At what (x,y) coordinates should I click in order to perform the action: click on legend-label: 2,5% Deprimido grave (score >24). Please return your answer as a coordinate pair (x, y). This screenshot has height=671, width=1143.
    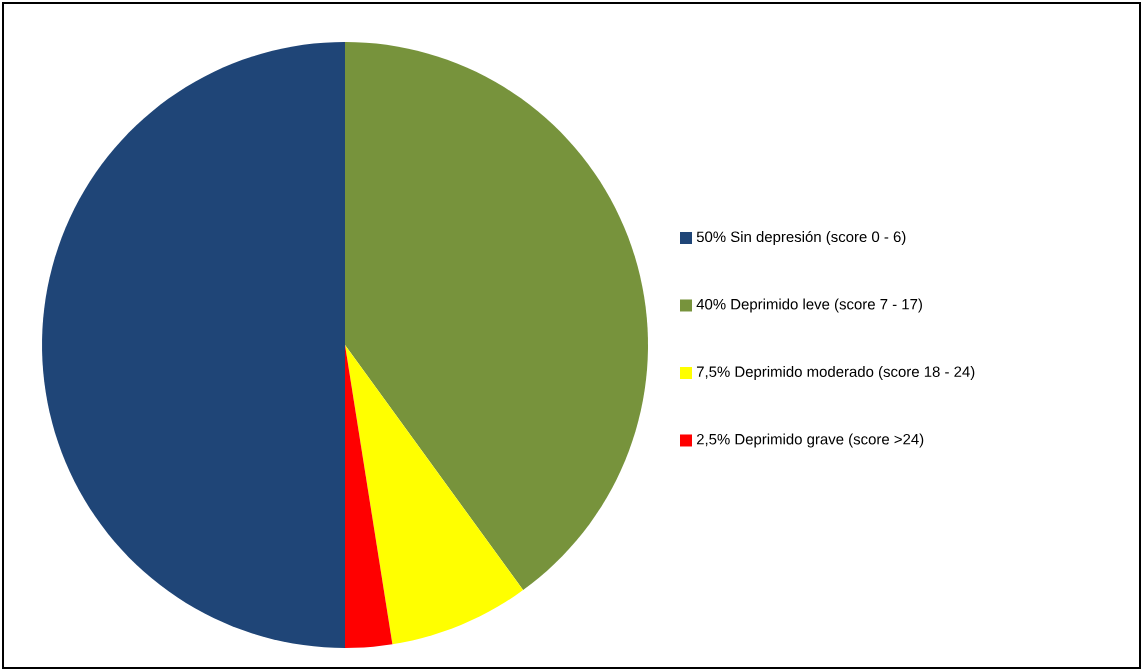
    Looking at the image, I should click on (810, 440).